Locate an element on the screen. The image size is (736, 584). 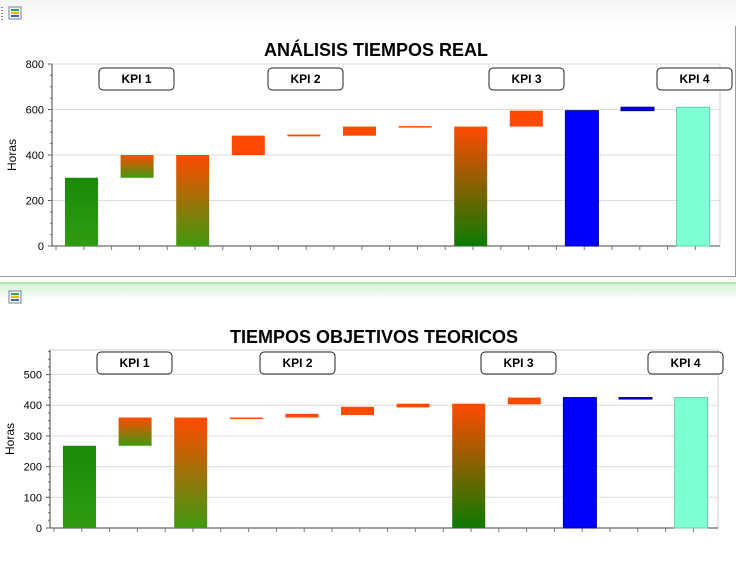
chart-title: ANÁLISIS TIEMPOS REAL is located at coordinates (376, 49).